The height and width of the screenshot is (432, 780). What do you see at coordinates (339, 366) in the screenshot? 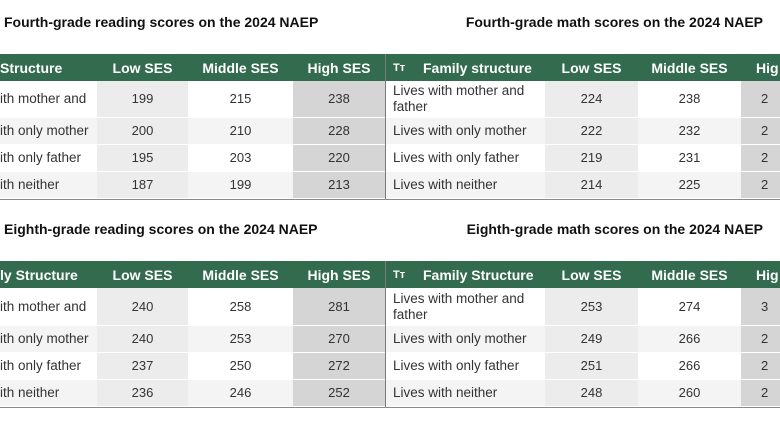
I see `score-cell: 272` at bounding box center [339, 366].